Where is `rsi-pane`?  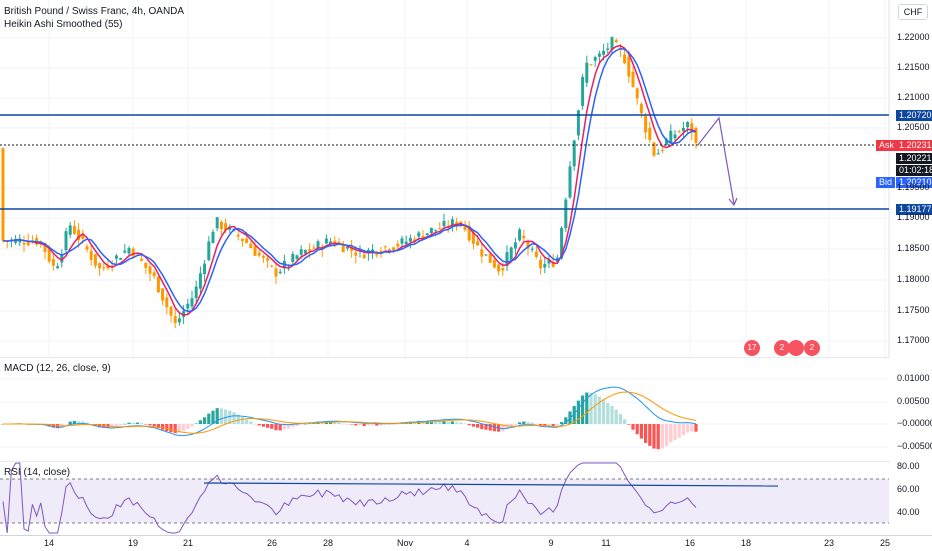
rsi-pane is located at coordinates (445, 498).